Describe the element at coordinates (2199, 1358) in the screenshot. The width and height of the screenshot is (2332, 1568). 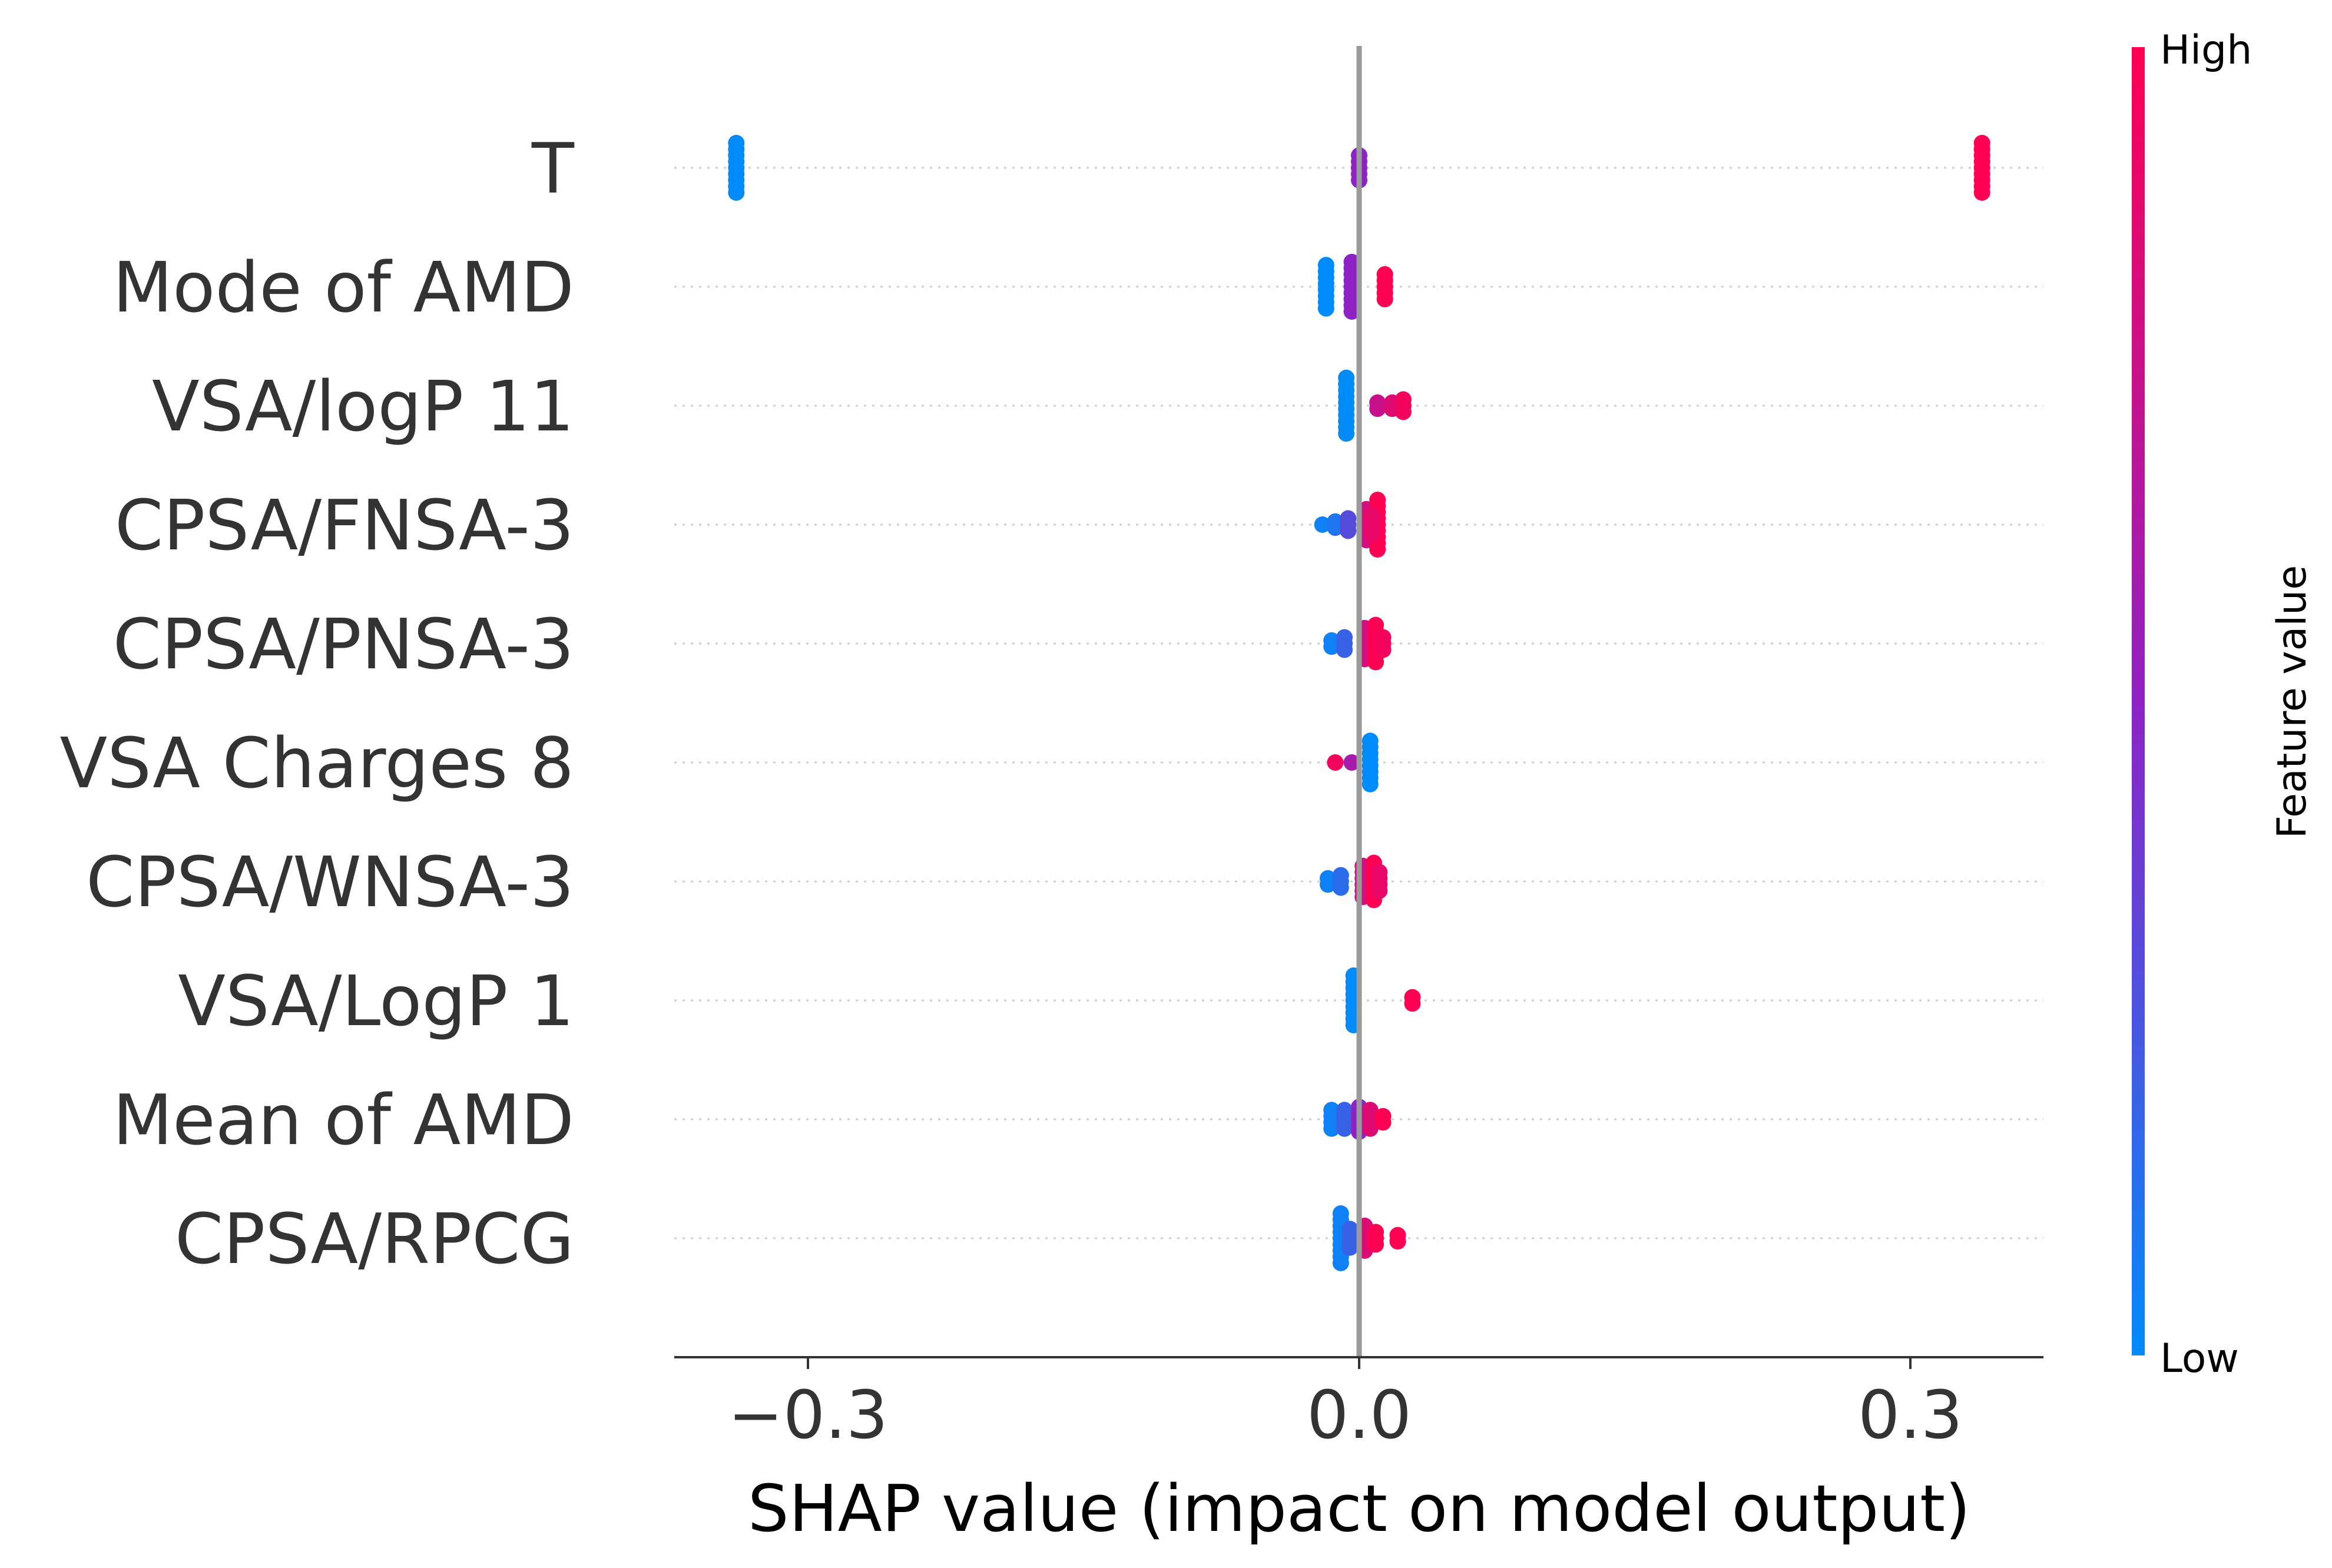
I see `colorbar-low-label: Low` at that location.